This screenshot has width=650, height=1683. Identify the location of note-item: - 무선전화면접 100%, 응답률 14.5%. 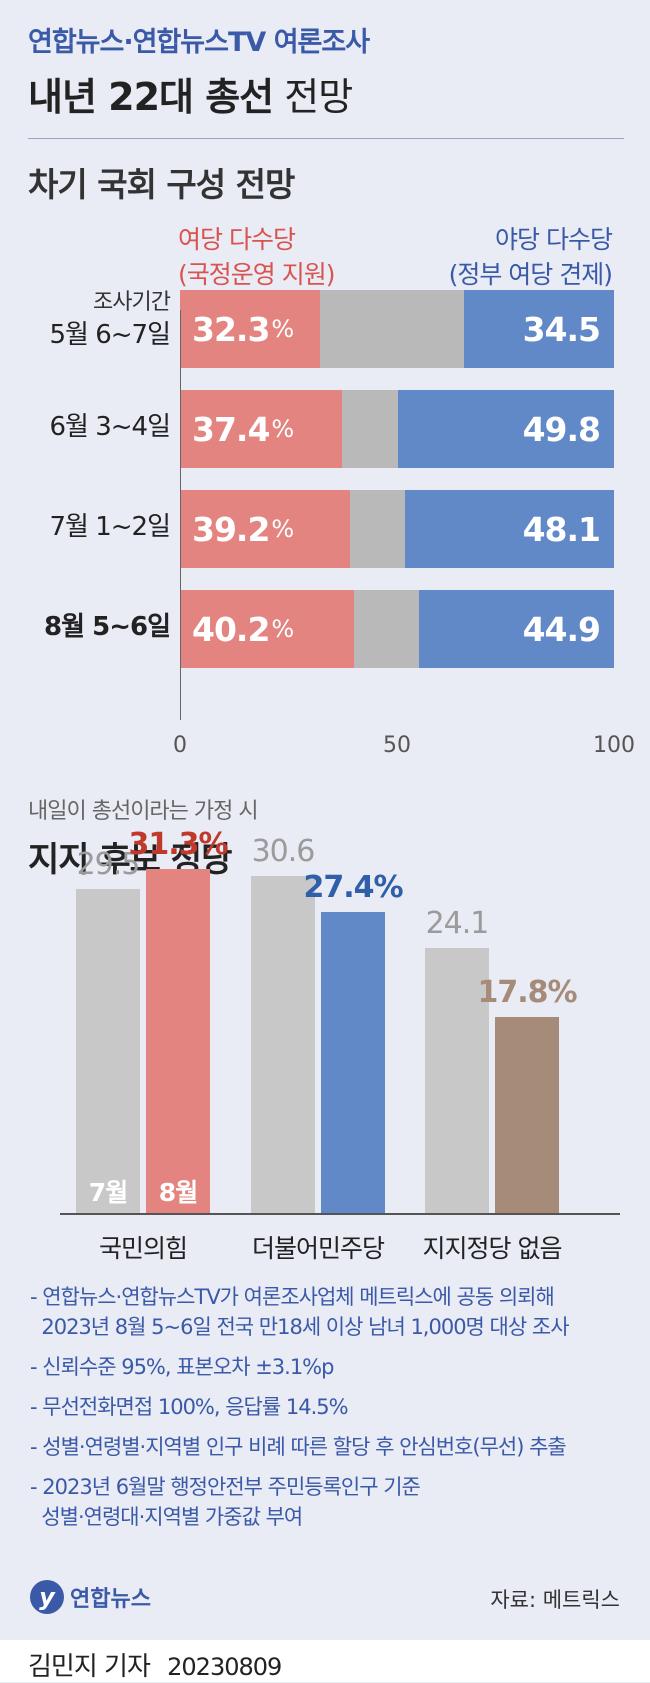
(189, 1407).